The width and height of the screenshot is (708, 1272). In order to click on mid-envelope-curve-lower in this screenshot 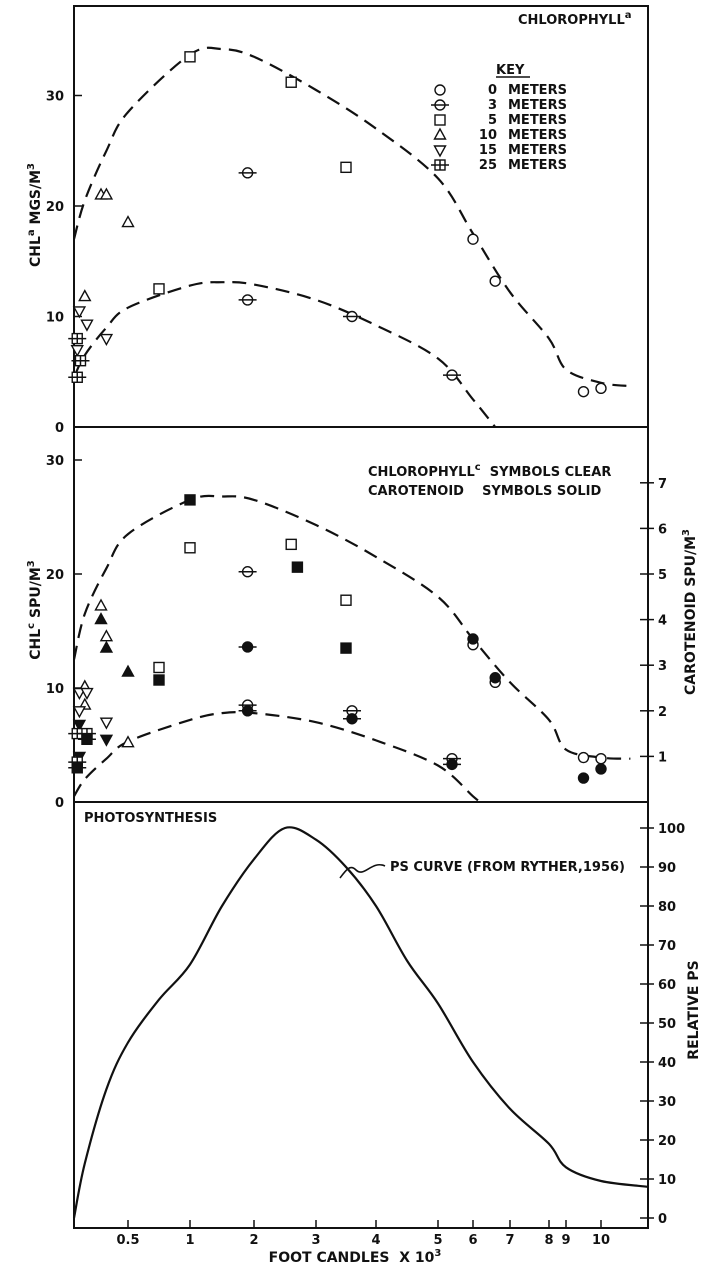, I will do `click(277, 756)`.